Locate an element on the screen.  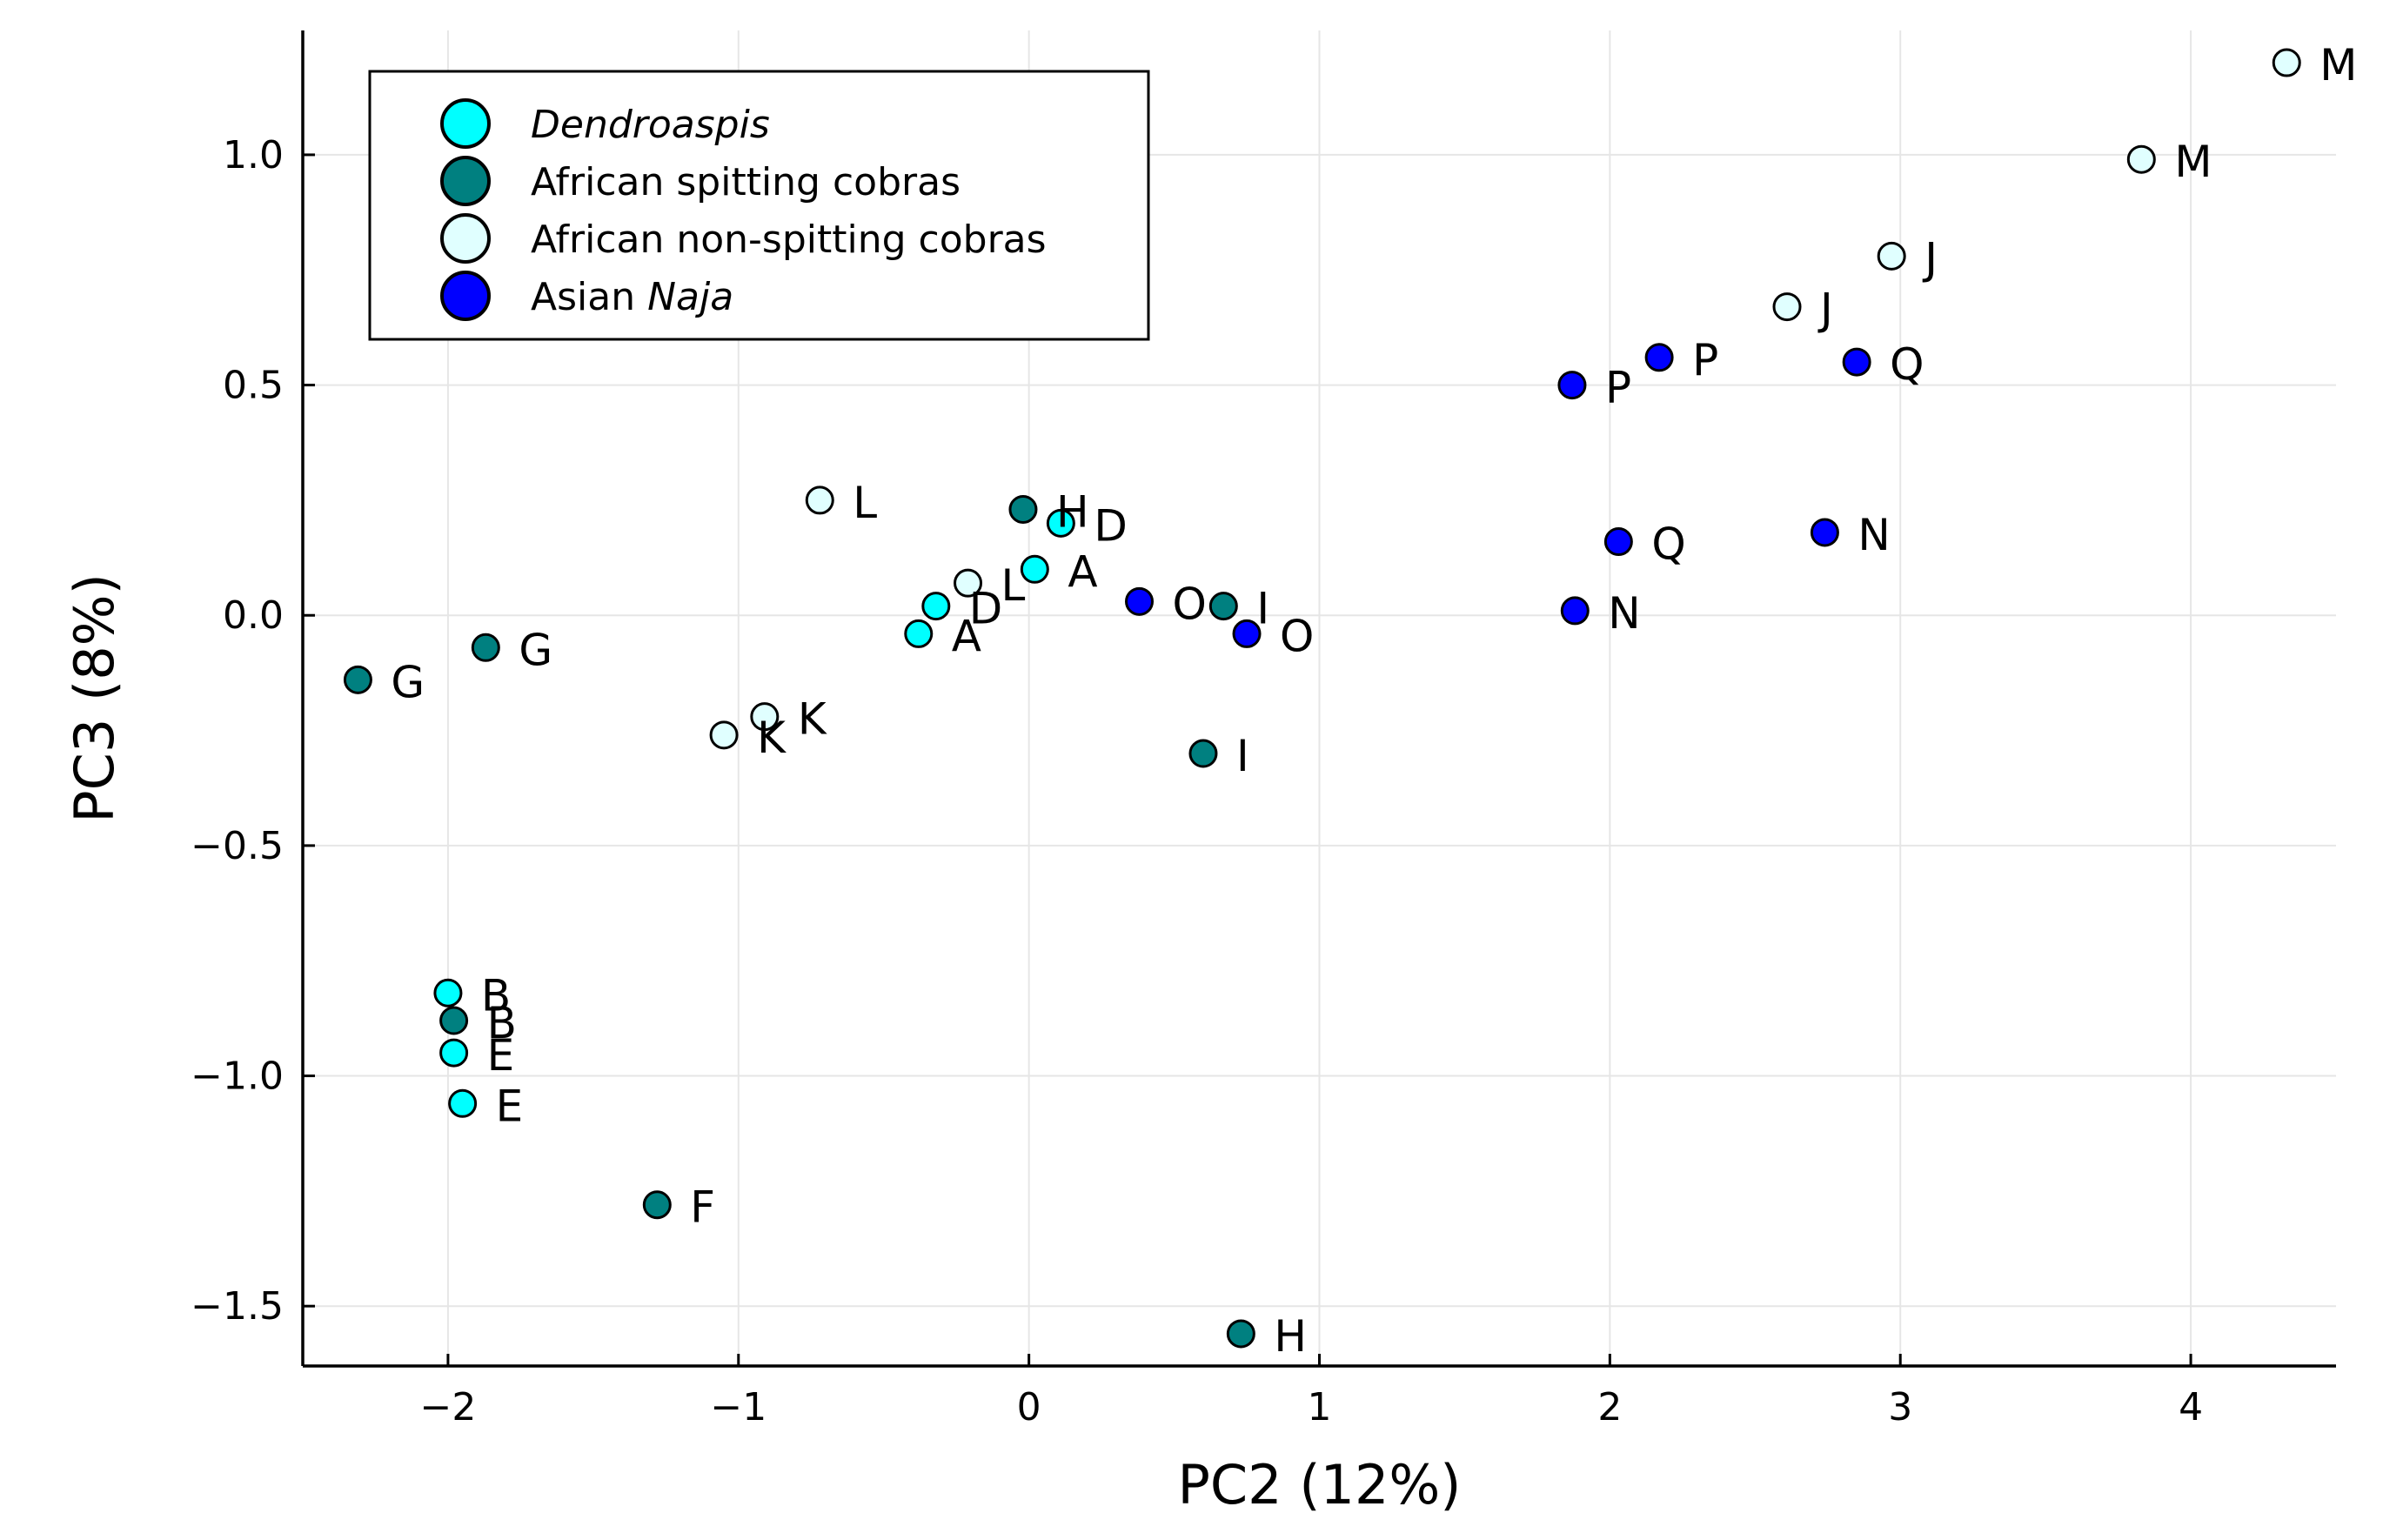
y-axis-label: PC3 (8%) is located at coordinates (94, 698).